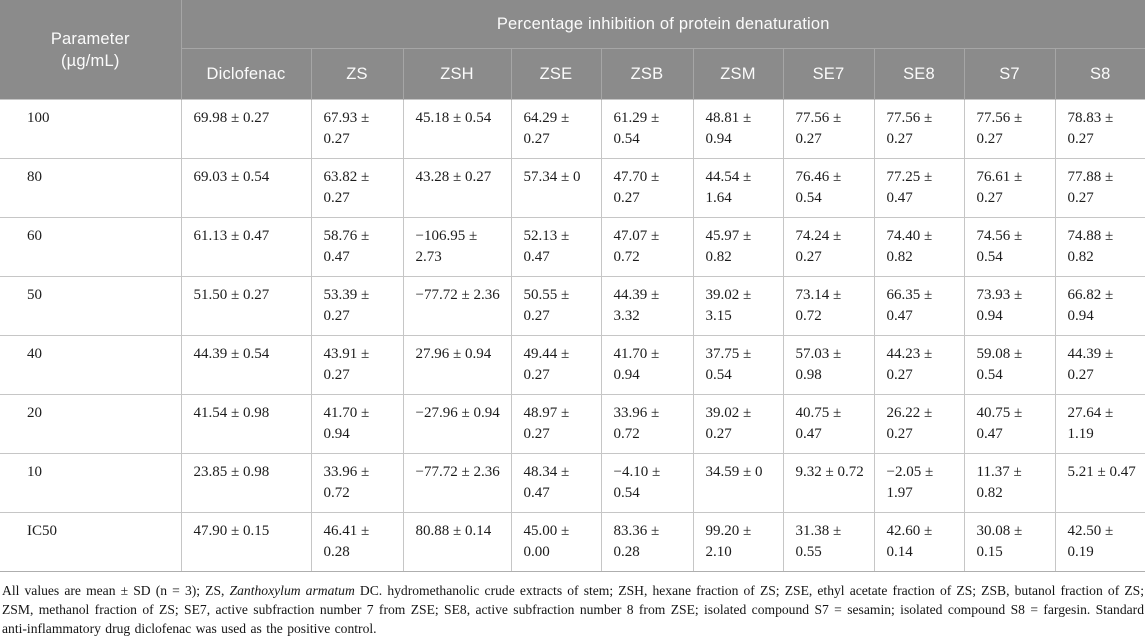 This screenshot has width=1145, height=638. Describe the element at coordinates (1009, 247) in the screenshot. I see `value-cell: 74.56 ± 0.54` at that location.